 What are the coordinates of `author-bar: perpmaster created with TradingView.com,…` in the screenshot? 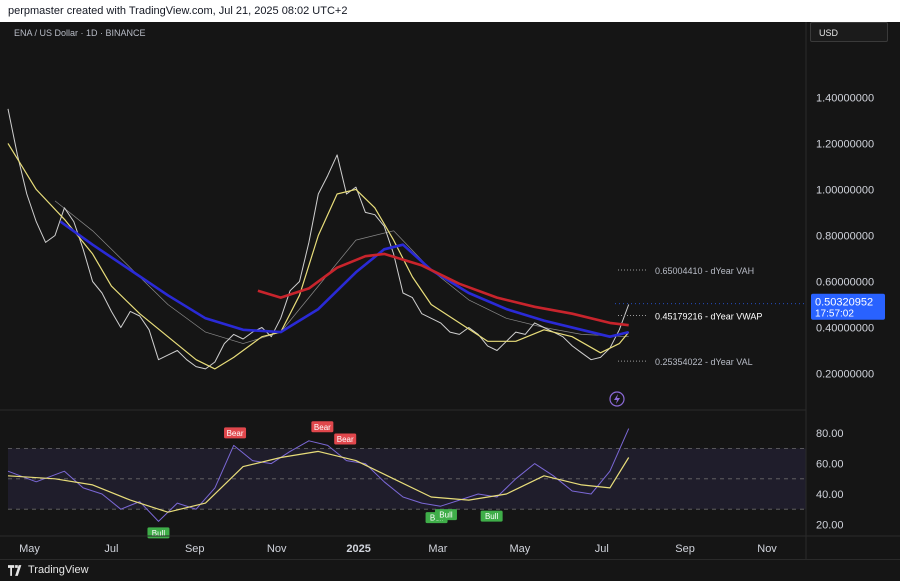 It's located at (450, 11).